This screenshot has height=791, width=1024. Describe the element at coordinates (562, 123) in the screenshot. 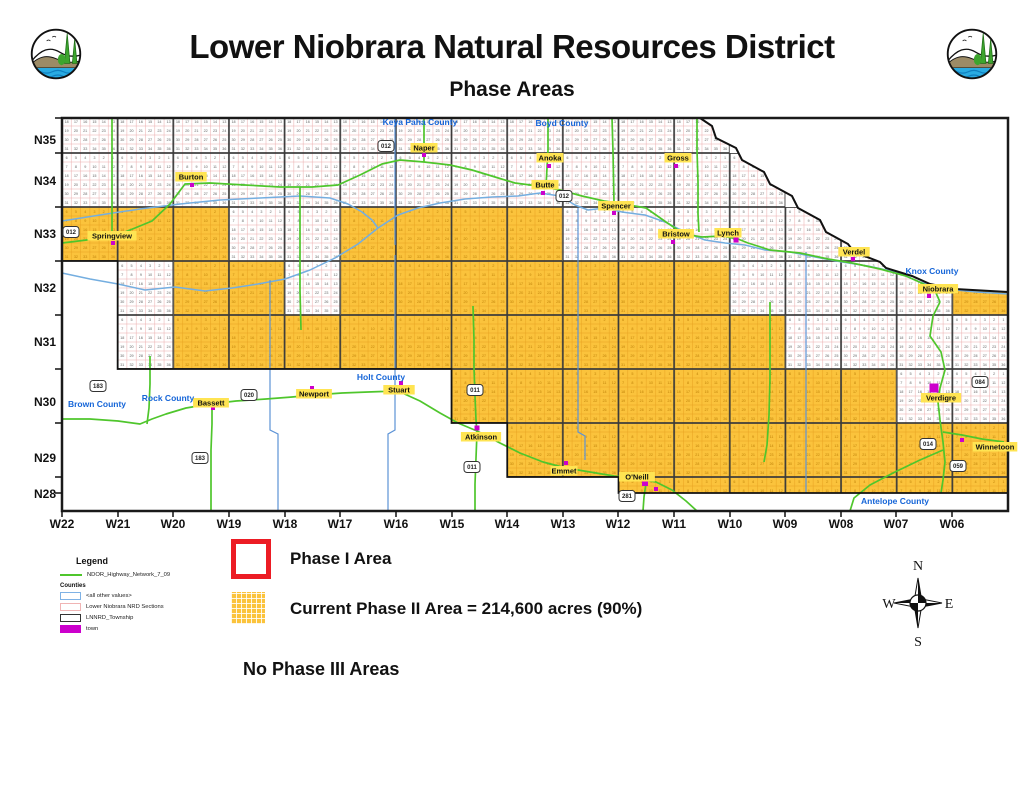

I see `county-label: Boyd County` at that location.